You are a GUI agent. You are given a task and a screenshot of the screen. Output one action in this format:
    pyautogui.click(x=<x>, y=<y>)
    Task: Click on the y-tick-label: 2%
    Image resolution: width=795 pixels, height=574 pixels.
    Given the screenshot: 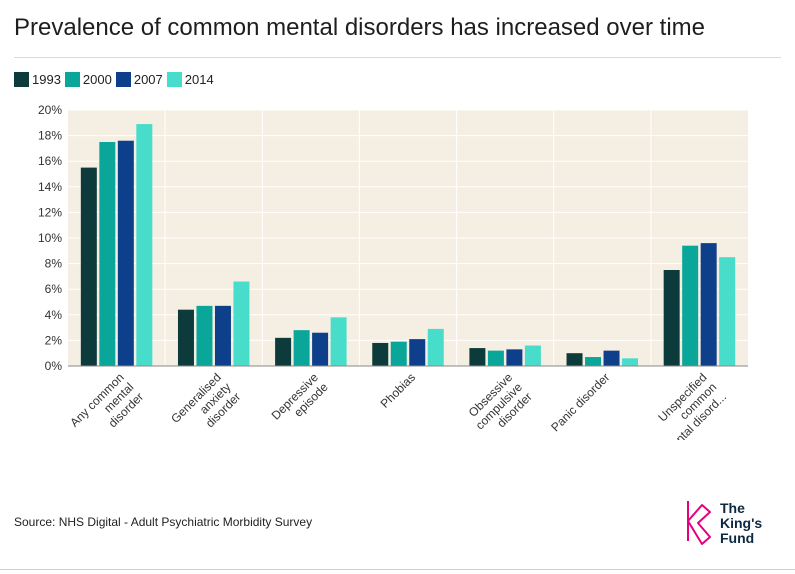 What is the action you would take?
    pyautogui.click(x=54, y=340)
    